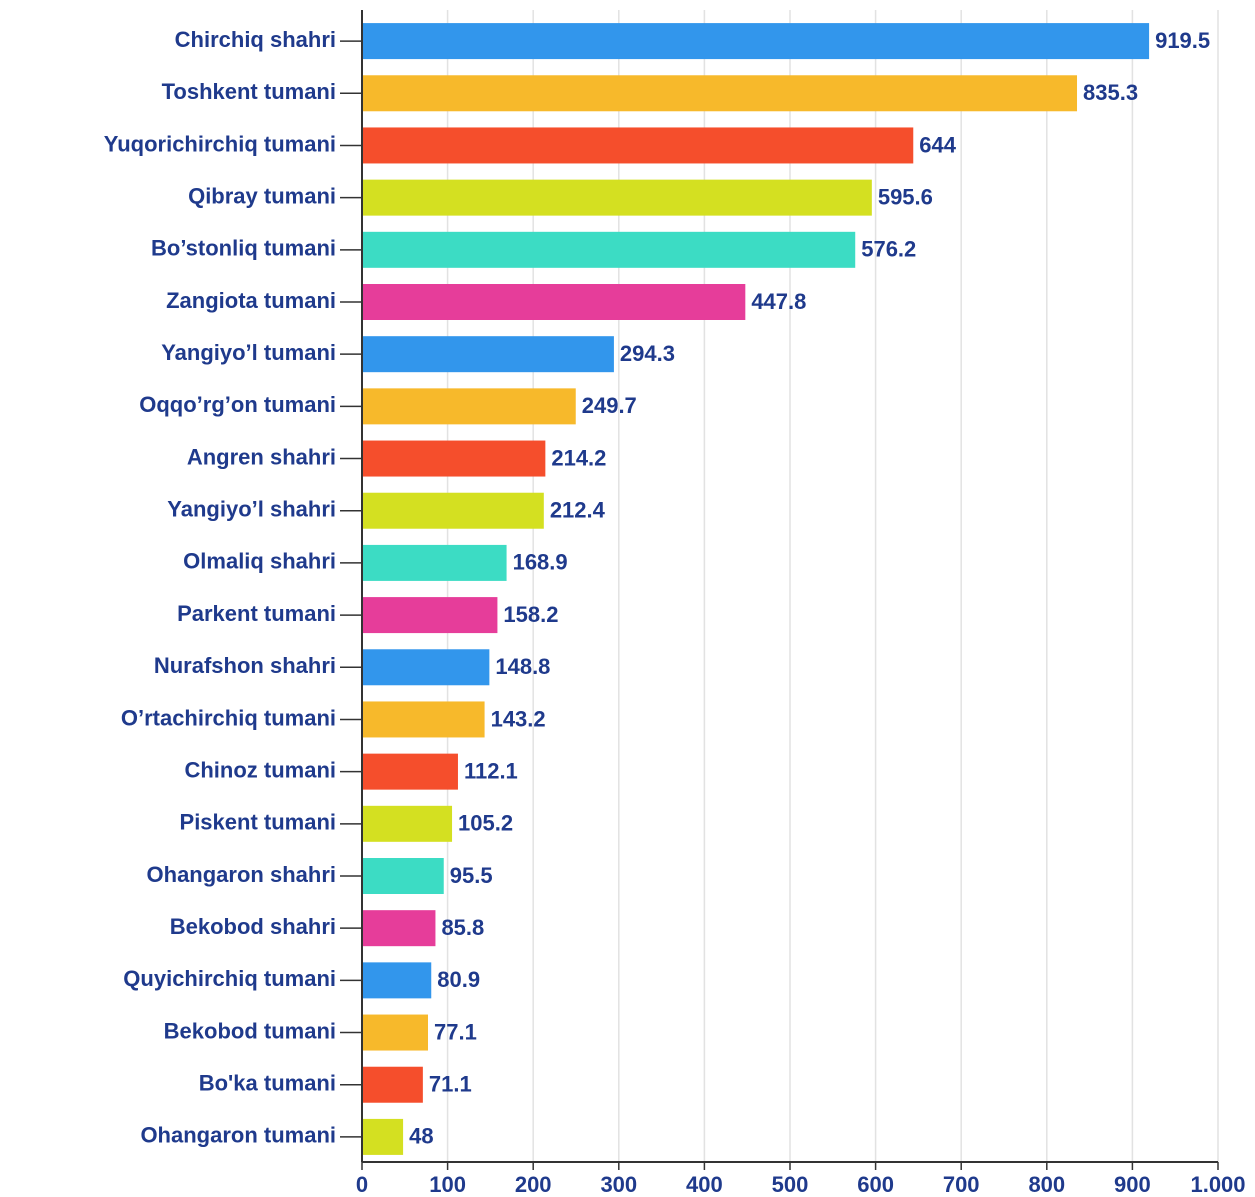 Image resolution: width=1255 pixels, height=1197 pixels. Describe the element at coordinates (250, 1030) in the screenshot. I see `y-tick-label: Bekobod tumani` at that location.